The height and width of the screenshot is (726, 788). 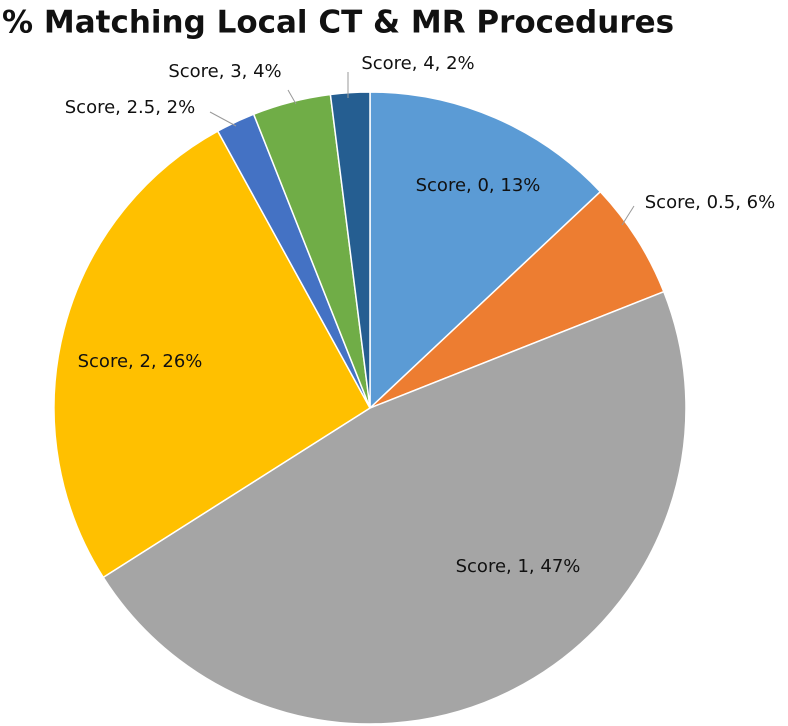 What do you see at coordinates (338, 23) in the screenshot?
I see `chart-title: % Matching Local CT & MR Procedures` at bounding box center [338, 23].